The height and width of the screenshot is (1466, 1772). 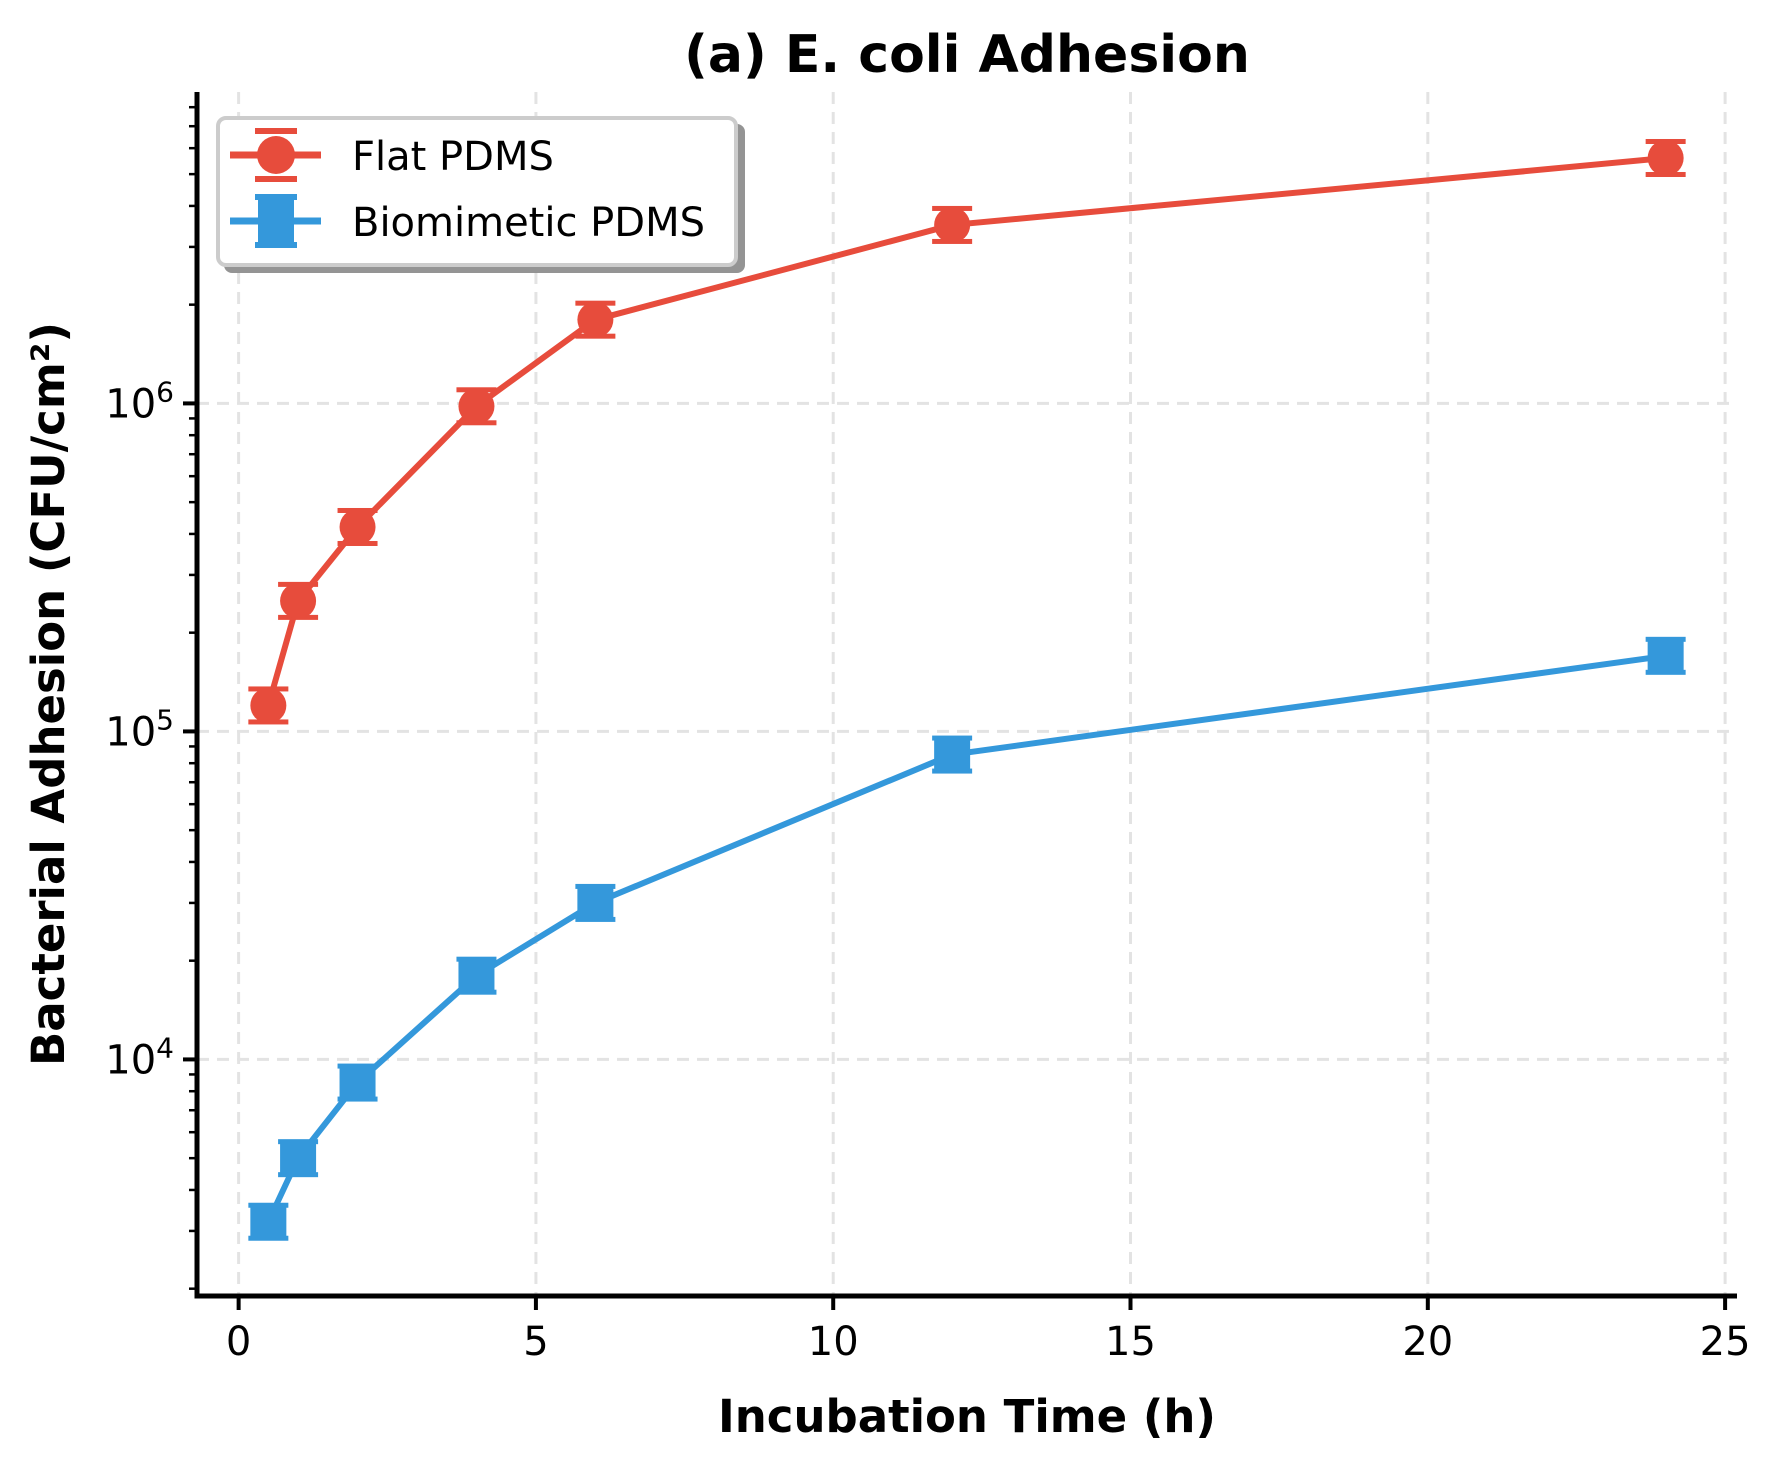 I want to click on chart-title: (a) E. coli Adhesion, so click(x=967, y=55).